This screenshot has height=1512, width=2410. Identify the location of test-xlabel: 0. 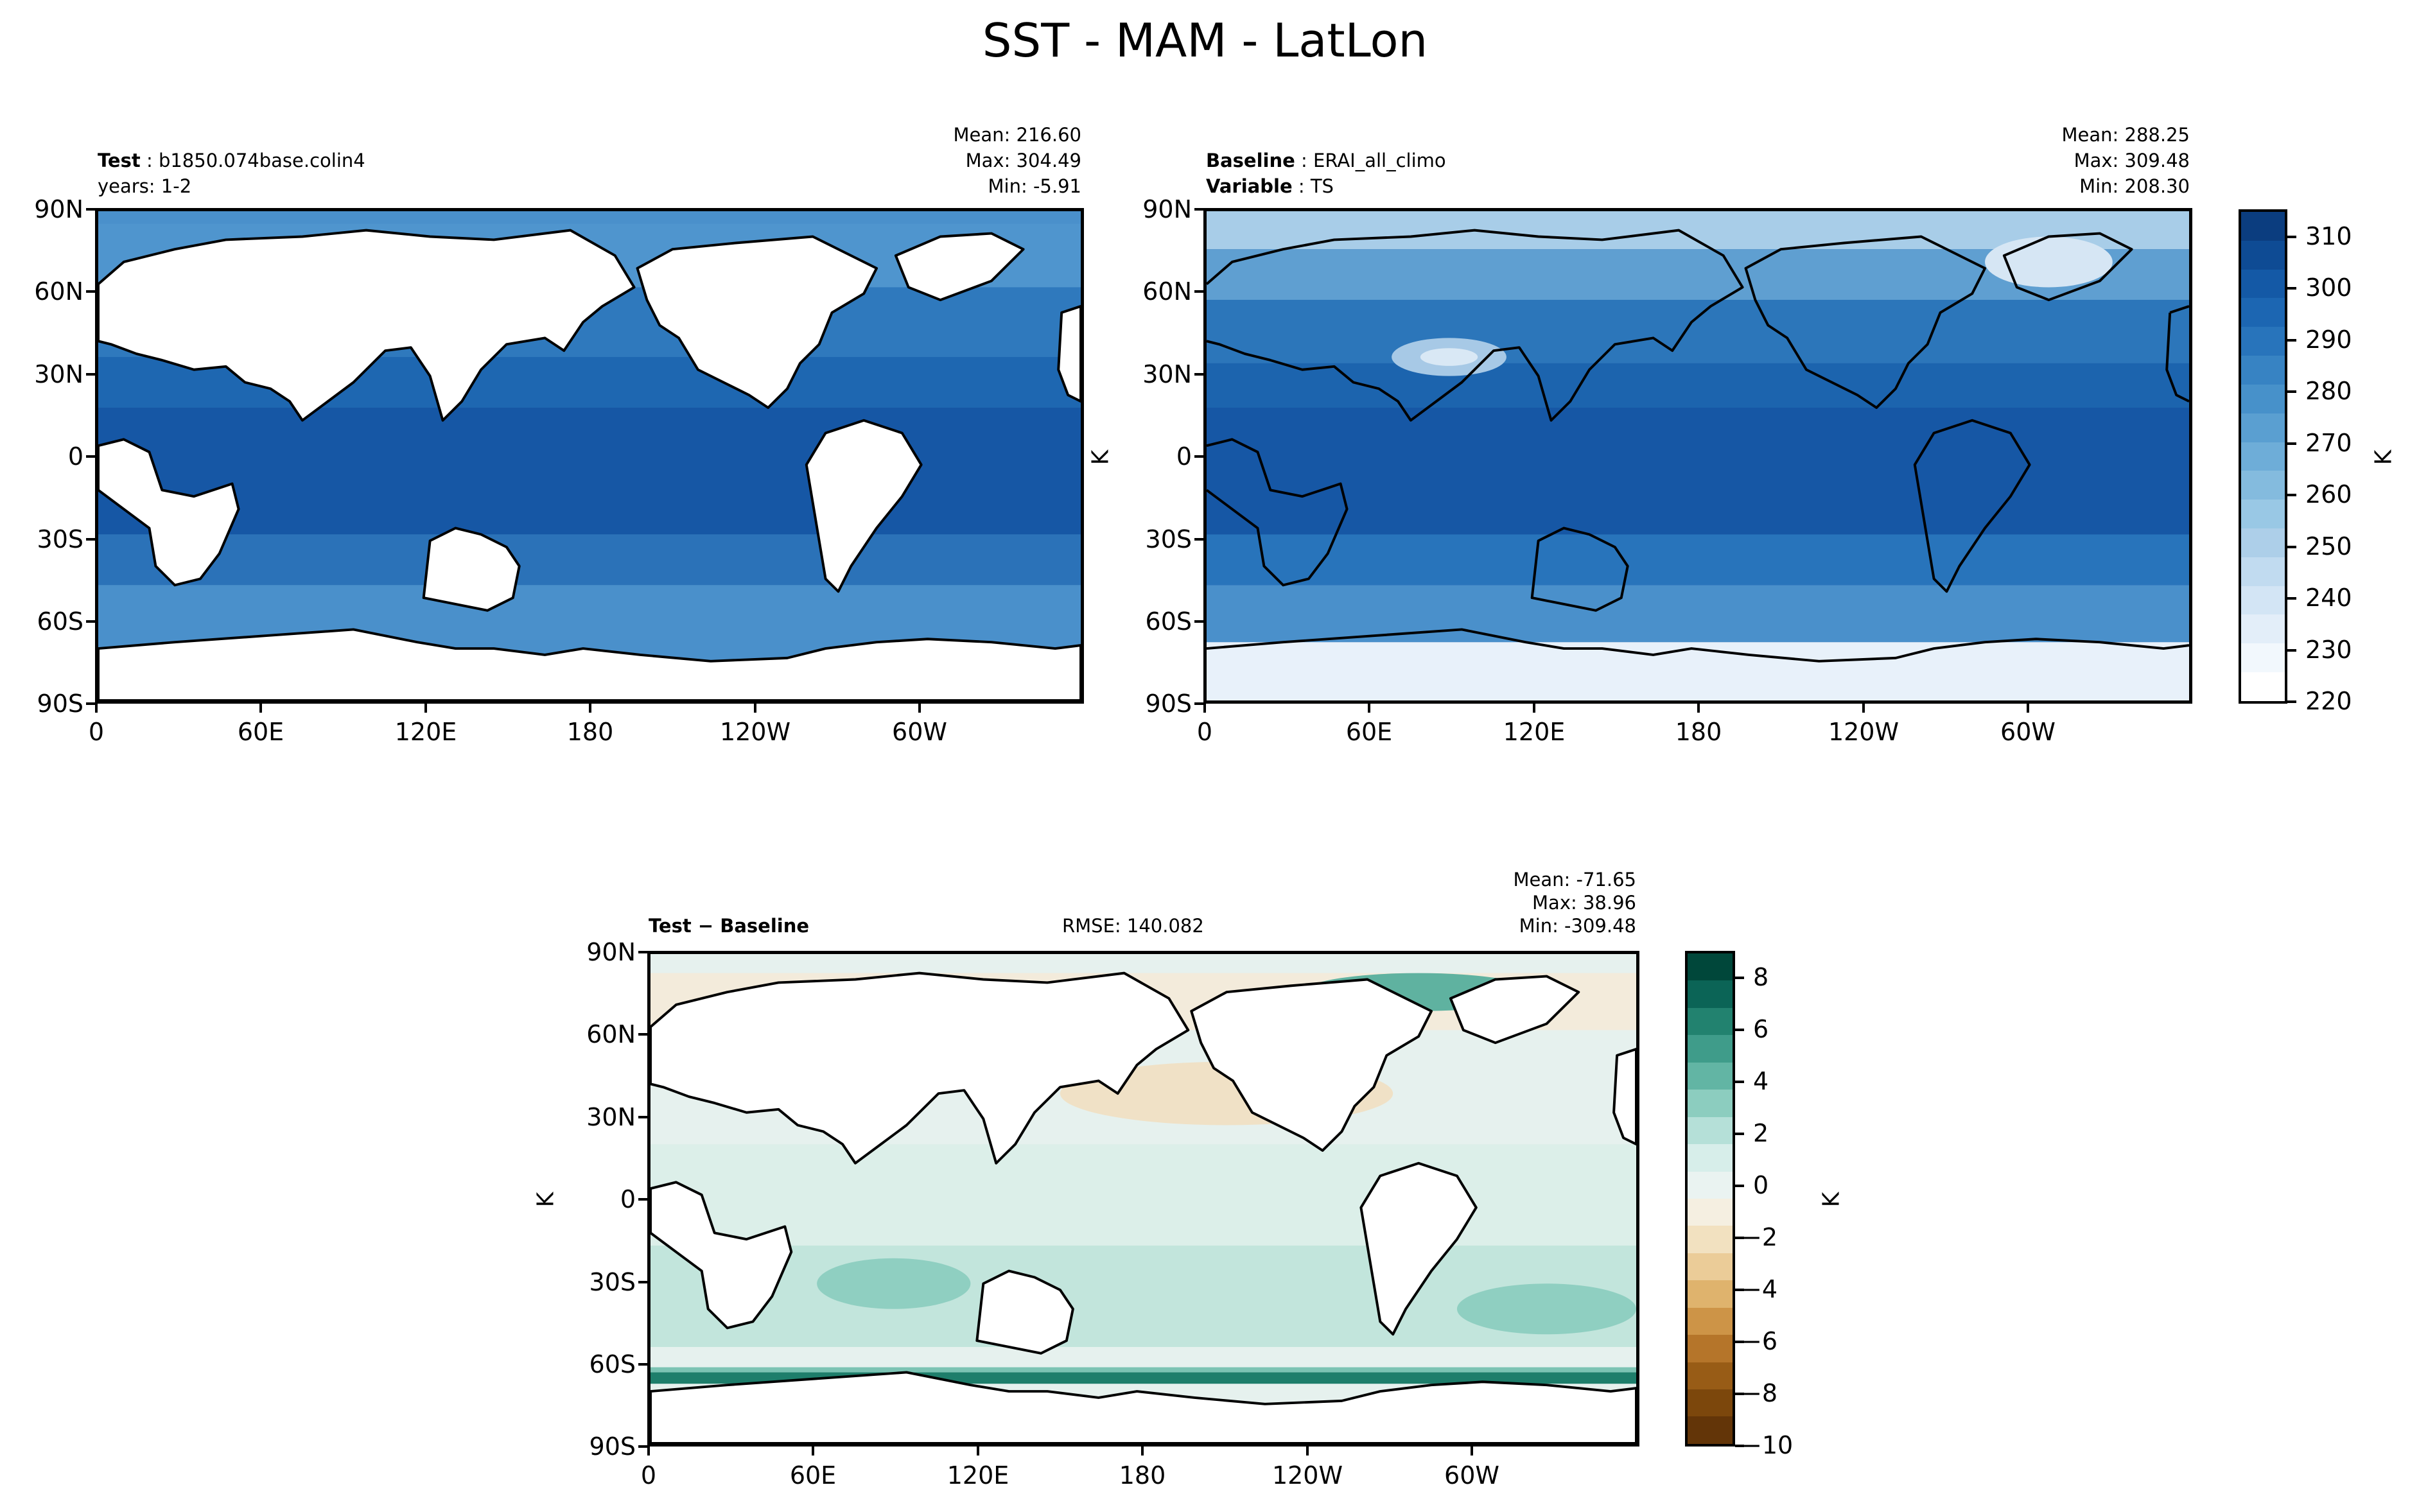
(97, 732).